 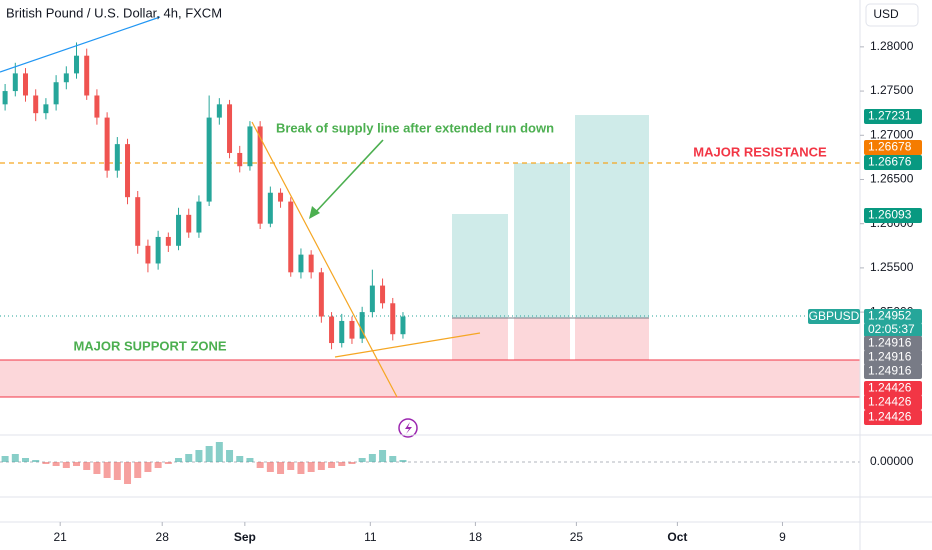 I want to click on currency-button, so click(x=892, y=15).